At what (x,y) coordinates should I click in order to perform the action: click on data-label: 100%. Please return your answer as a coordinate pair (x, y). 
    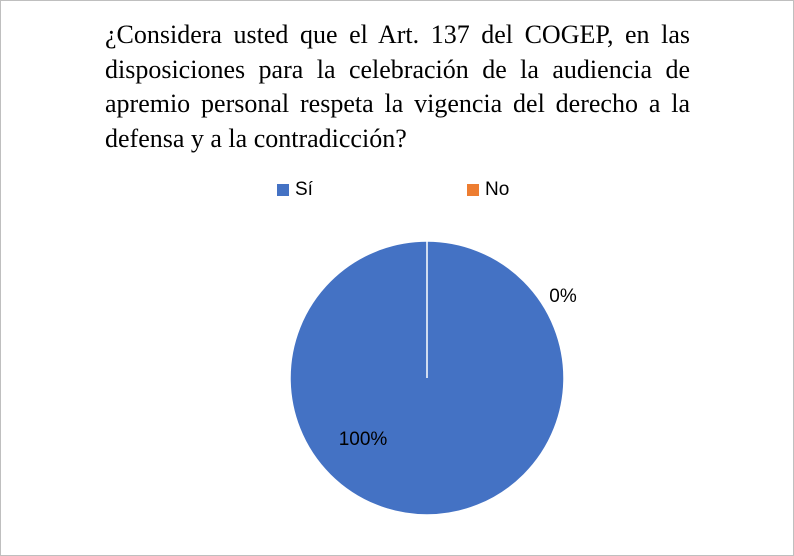
    Looking at the image, I should click on (363, 439).